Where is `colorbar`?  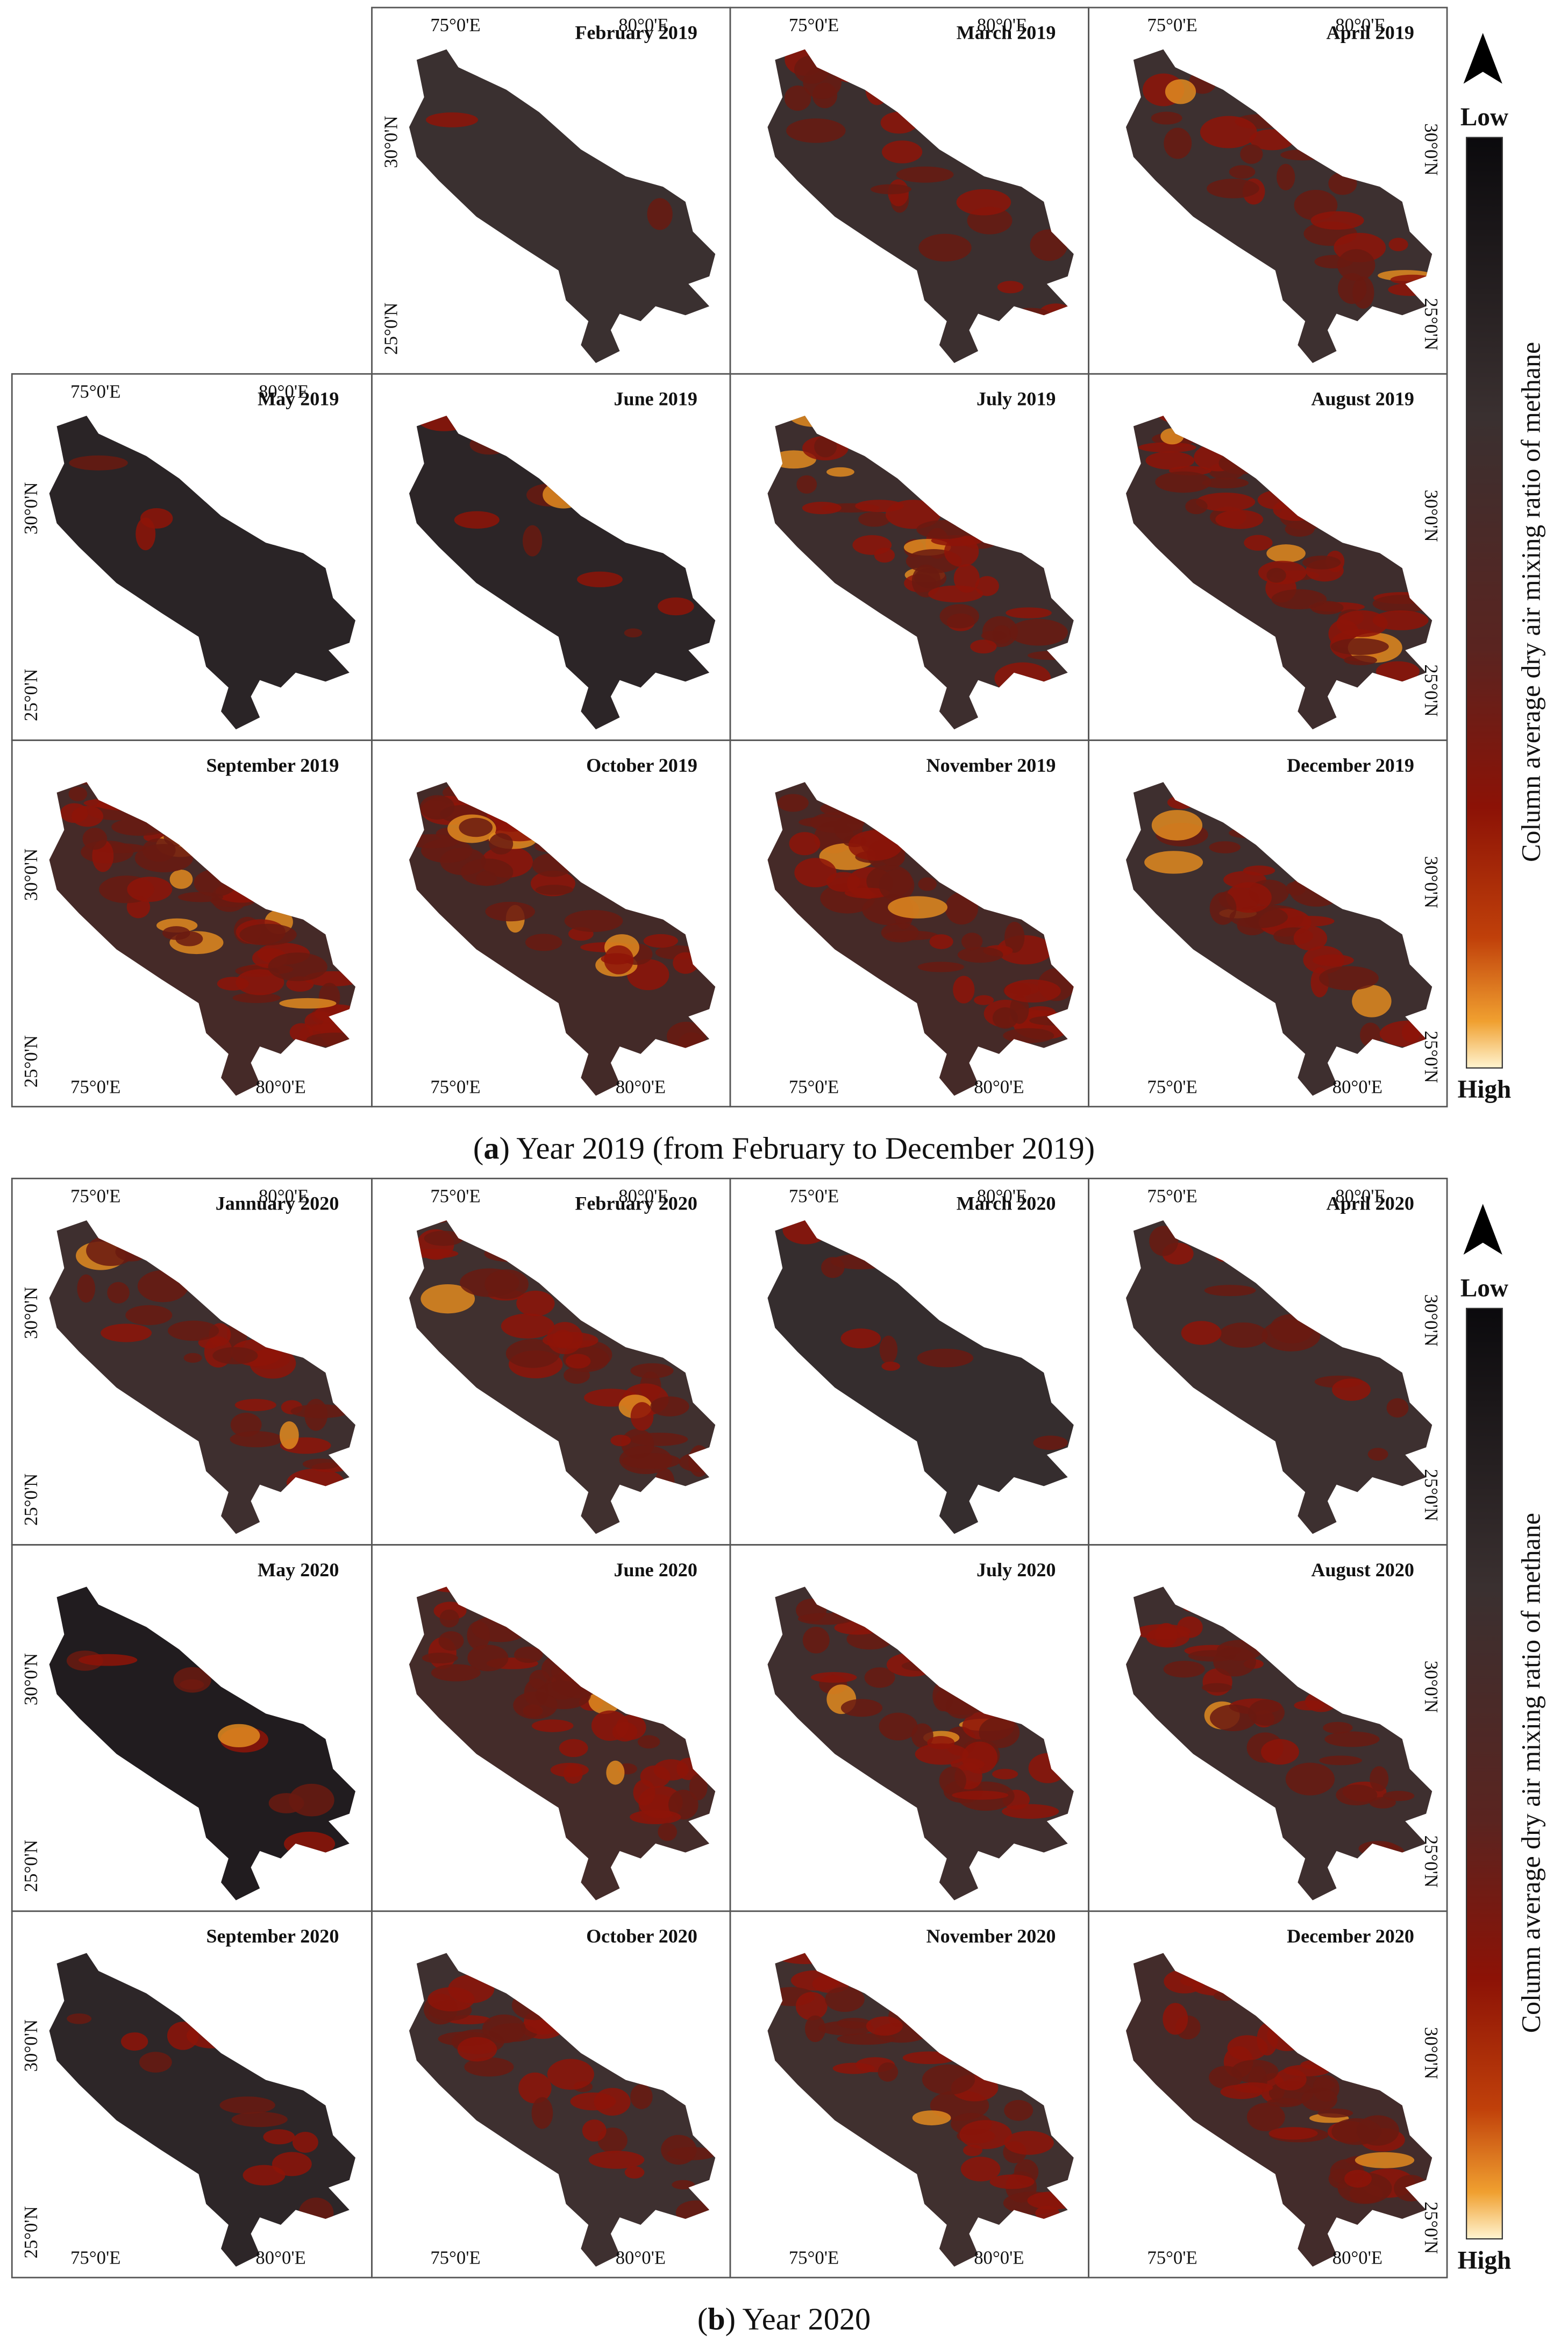
colorbar is located at coordinates (1484, 1773).